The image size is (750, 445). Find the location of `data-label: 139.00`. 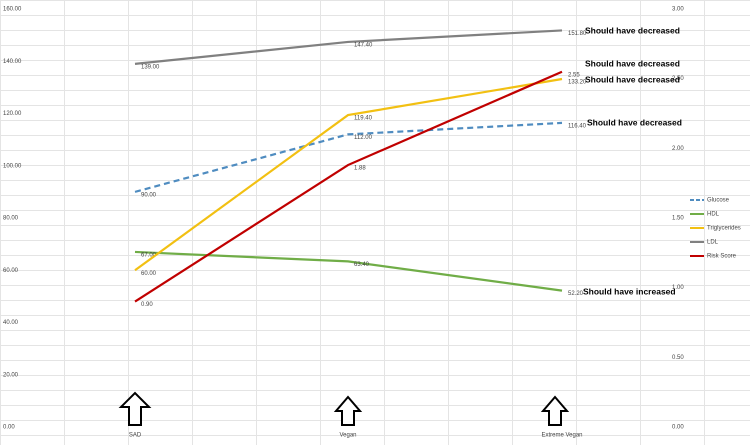

data-label: 139.00 is located at coordinates (150, 67).